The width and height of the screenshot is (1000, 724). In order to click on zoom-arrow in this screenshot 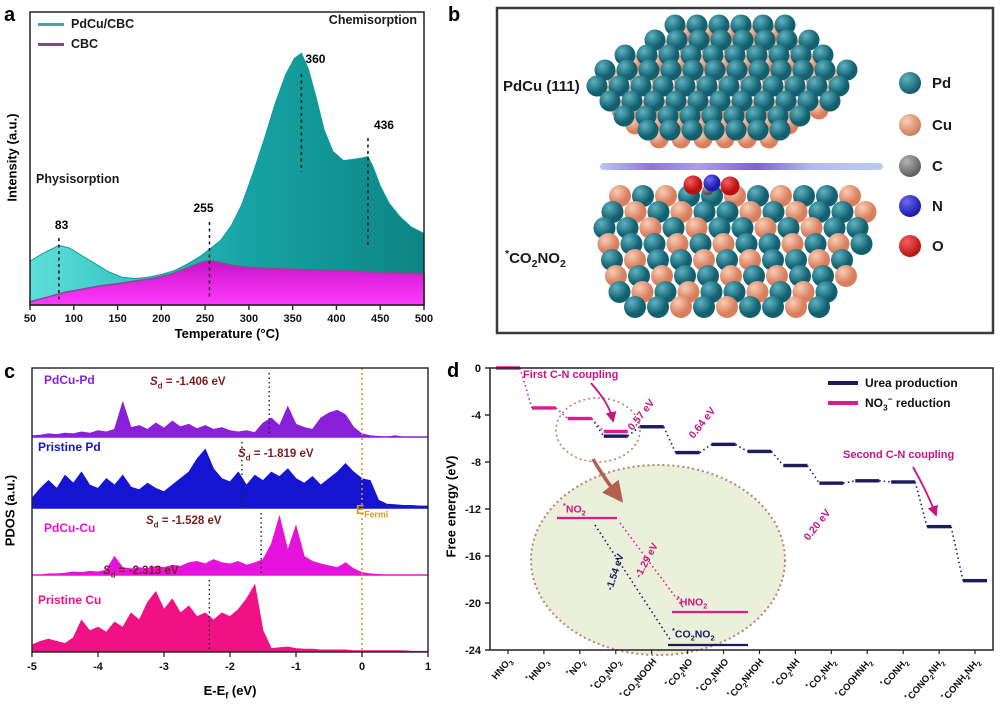, I will do `click(607, 480)`.